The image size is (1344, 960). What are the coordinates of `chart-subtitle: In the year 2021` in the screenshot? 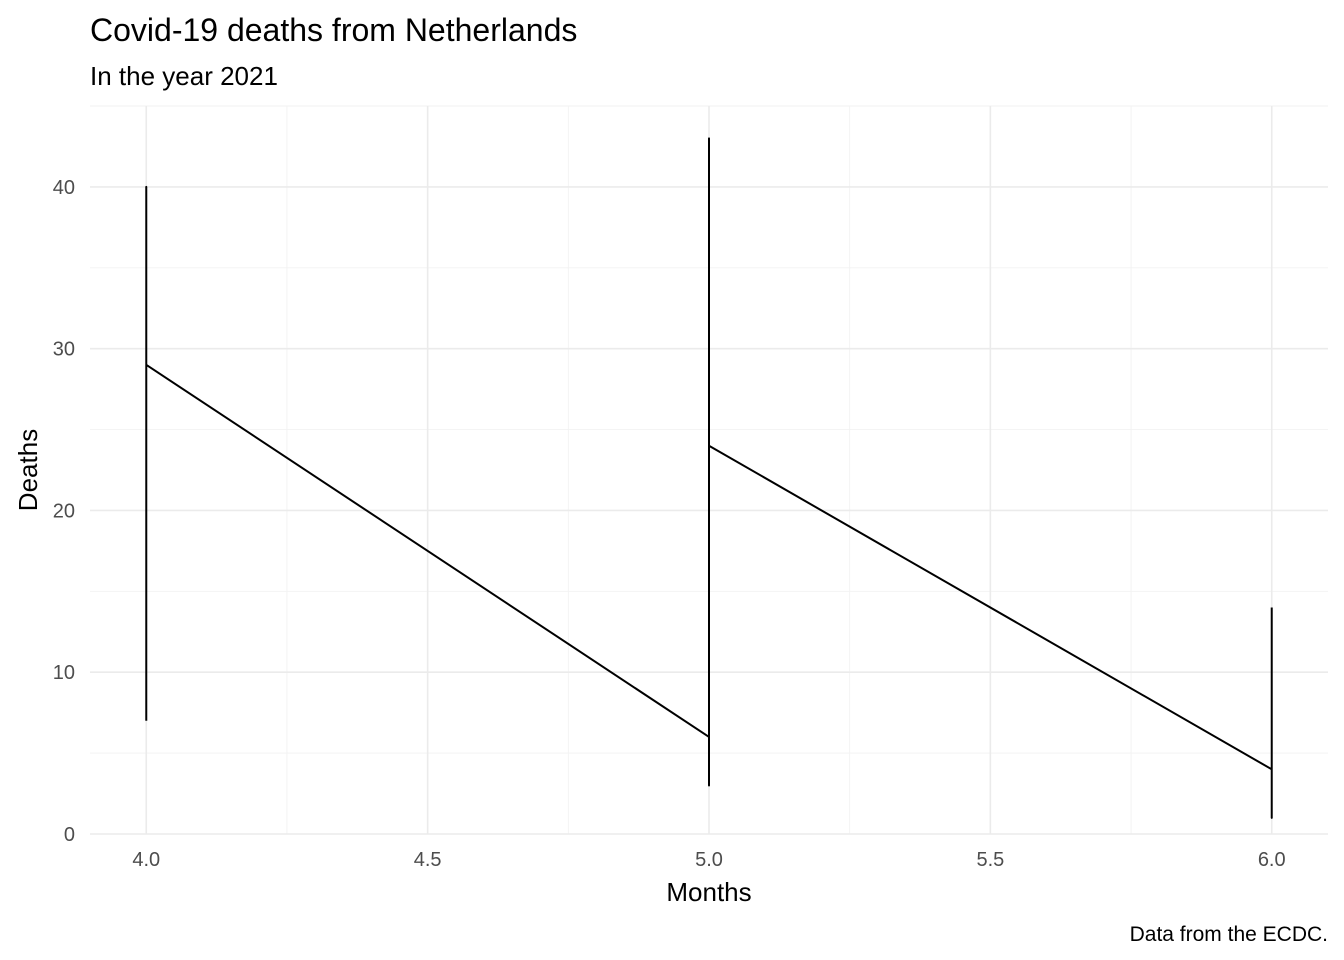 It's located at (184, 76).